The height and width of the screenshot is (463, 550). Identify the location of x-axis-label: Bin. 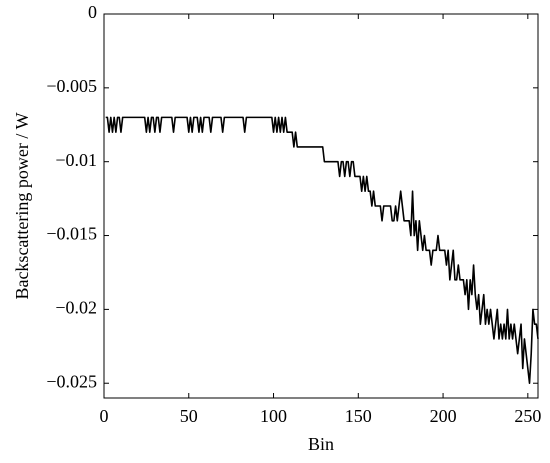
(321, 444).